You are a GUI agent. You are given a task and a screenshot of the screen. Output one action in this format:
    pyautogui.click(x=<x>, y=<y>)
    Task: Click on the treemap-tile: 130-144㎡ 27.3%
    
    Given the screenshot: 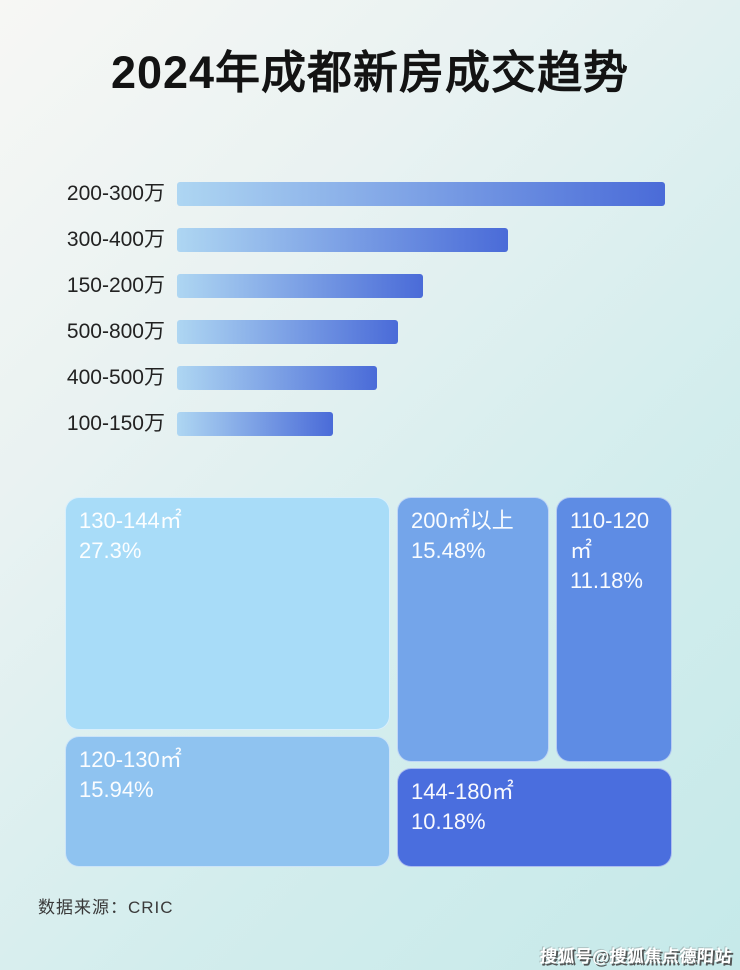 What is the action you would take?
    pyautogui.click(x=227, y=613)
    